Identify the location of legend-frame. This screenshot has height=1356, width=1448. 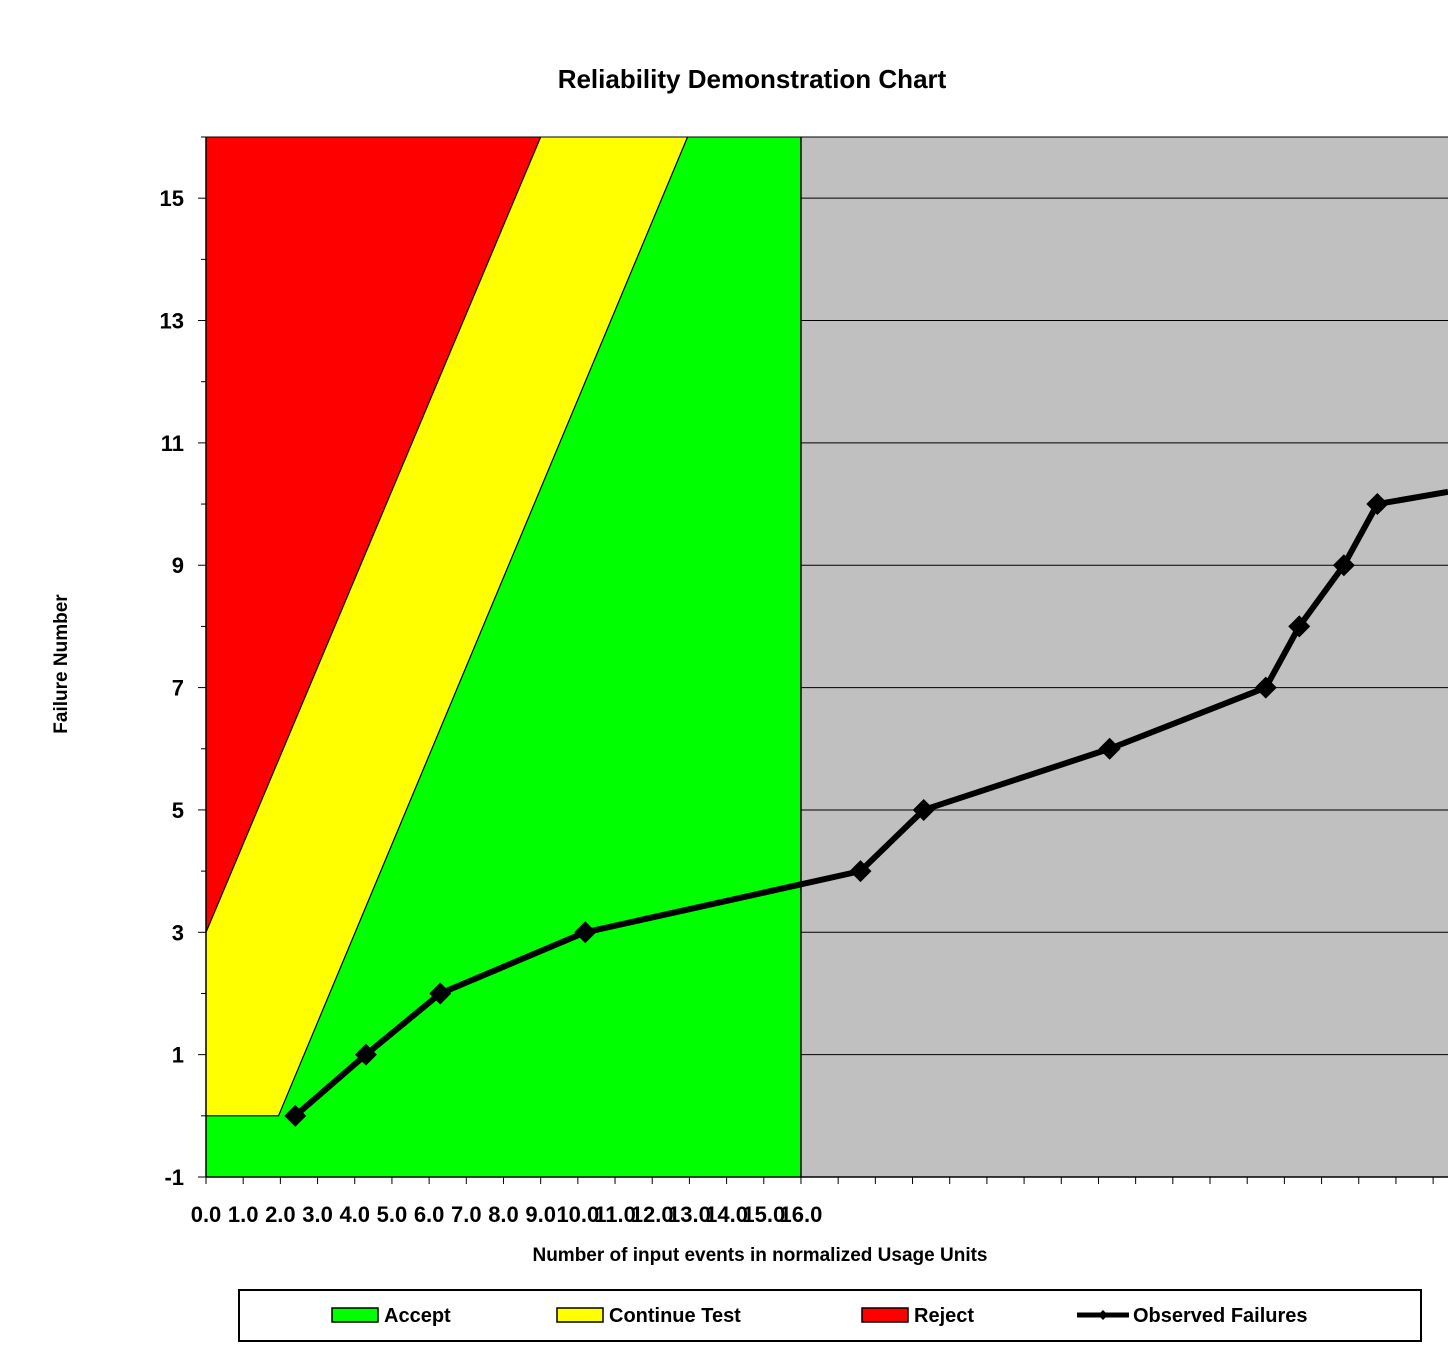
(830, 1315).